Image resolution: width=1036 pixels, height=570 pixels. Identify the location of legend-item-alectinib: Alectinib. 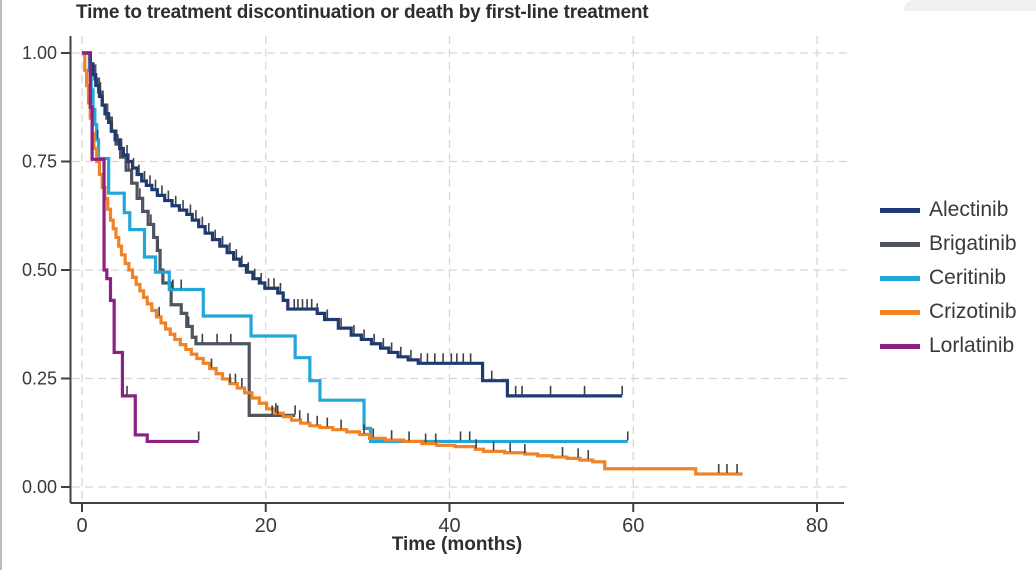
(948, 210).